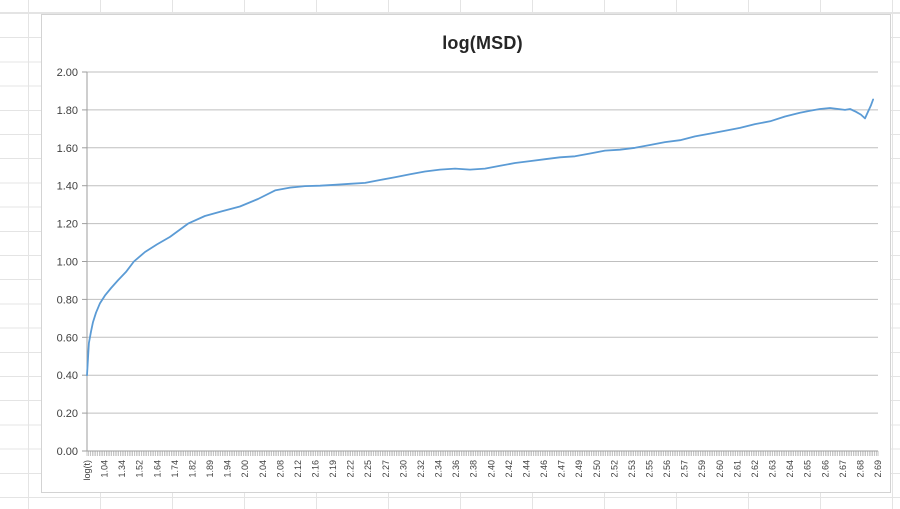  I want to click on svg-text: 2.16, so click(316, 469).